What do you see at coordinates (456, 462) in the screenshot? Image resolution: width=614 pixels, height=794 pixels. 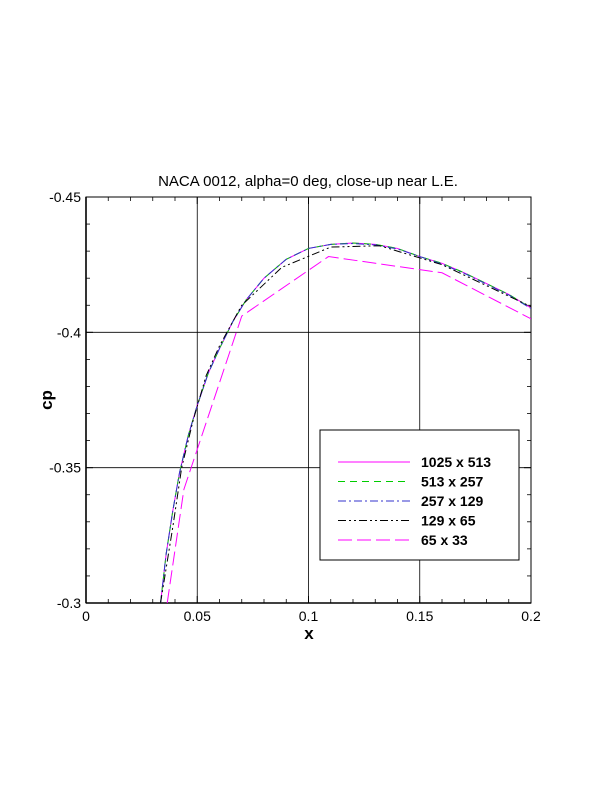 I see `legend-label-1: 1025 x 513` at bounding box center [456, 462].